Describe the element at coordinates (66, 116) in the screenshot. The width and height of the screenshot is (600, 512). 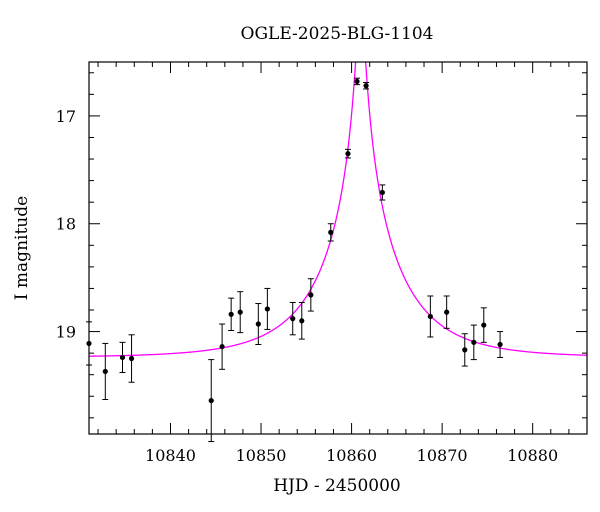
I see `y-tick-label: 17` at that location.